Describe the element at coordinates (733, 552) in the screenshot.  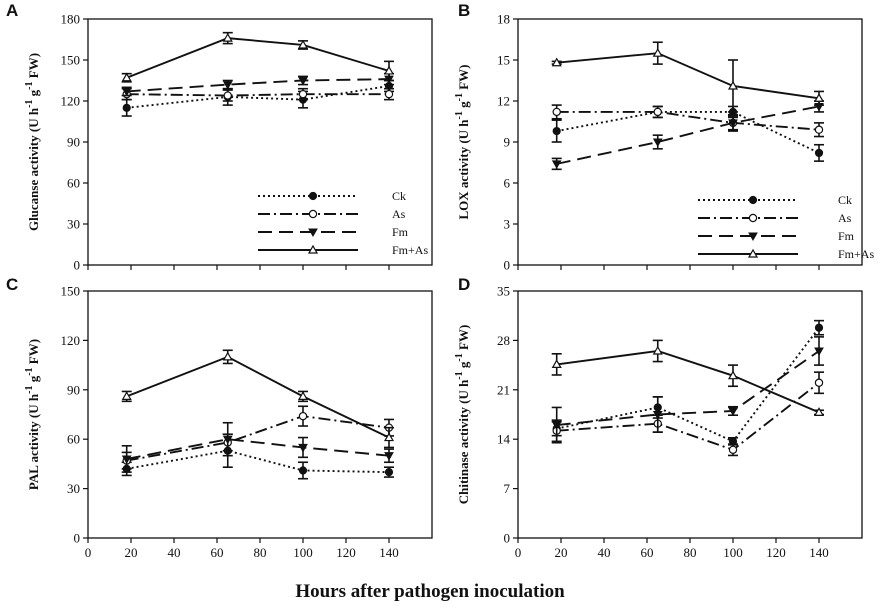
I see `x-tick-label: 100` at that location.